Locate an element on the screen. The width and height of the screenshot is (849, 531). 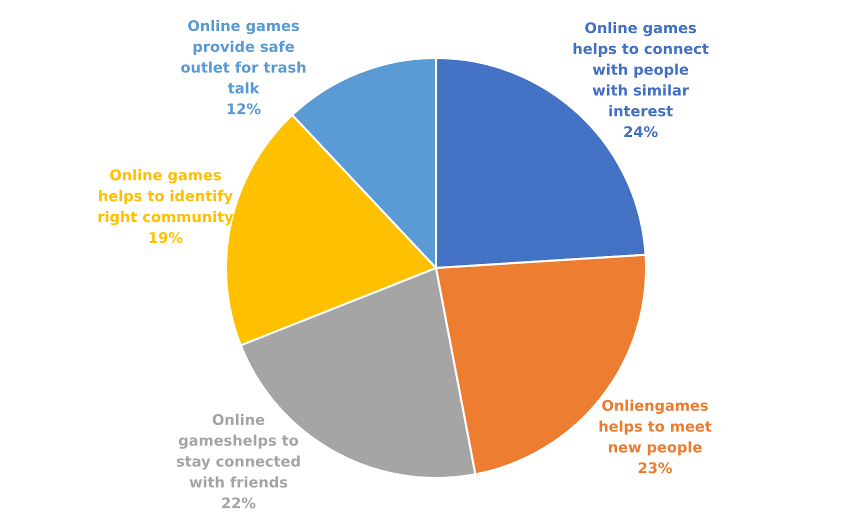
slice-label: Onliengames helps to meet new people is located at coordinates (656, 428).